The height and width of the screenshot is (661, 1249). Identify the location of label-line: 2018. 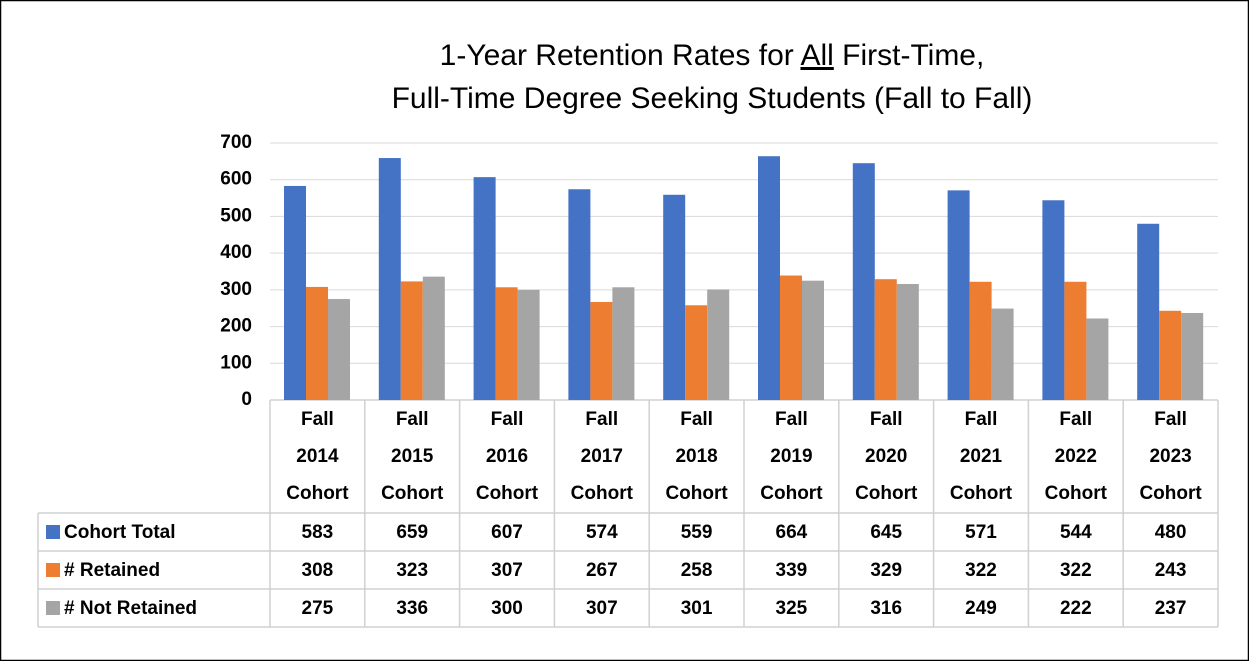
(696, 456).